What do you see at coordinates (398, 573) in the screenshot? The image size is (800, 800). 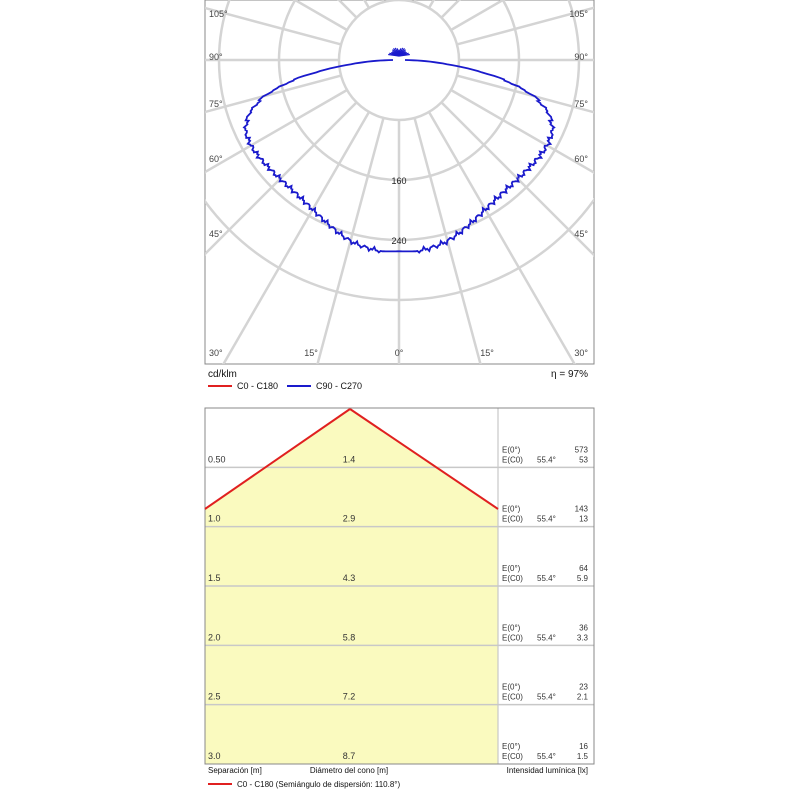 I see `cone-row: 1.5 4.3 E(0°) 64 E(C0) 55.4° 5.9` at bounding box center [398, 573].